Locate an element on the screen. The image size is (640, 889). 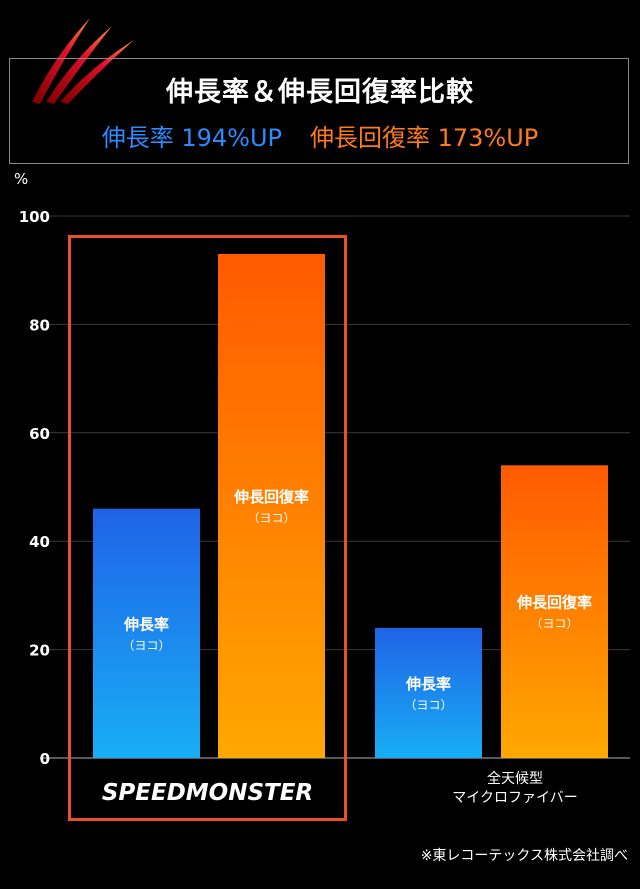
y-tick-label: 80 is located at coordinates (39, 325).